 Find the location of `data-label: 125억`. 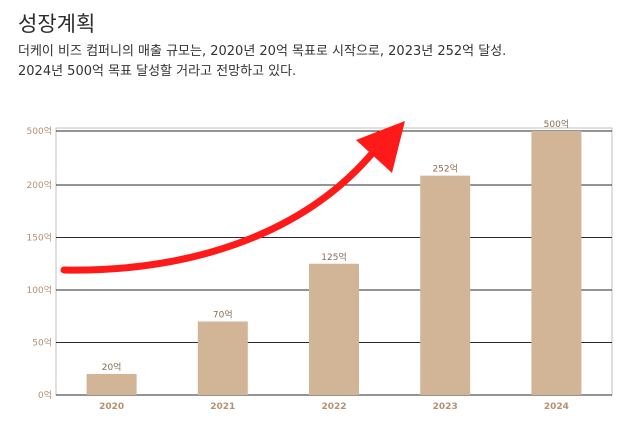

data-label: 125억 is located at coordinates (333, 257).